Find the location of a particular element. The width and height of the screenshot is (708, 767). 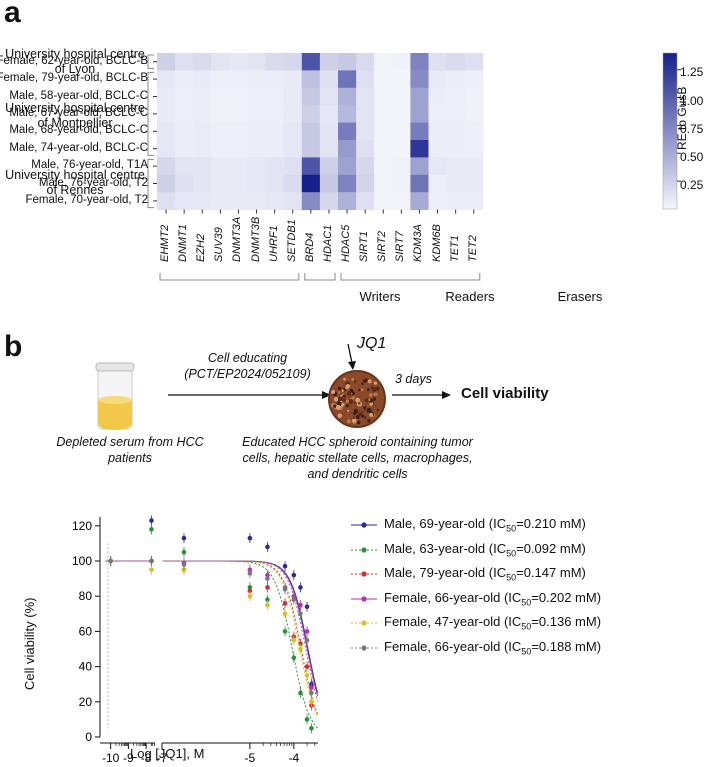

y-tick-label: 40 is located at coordinates (86, 667).